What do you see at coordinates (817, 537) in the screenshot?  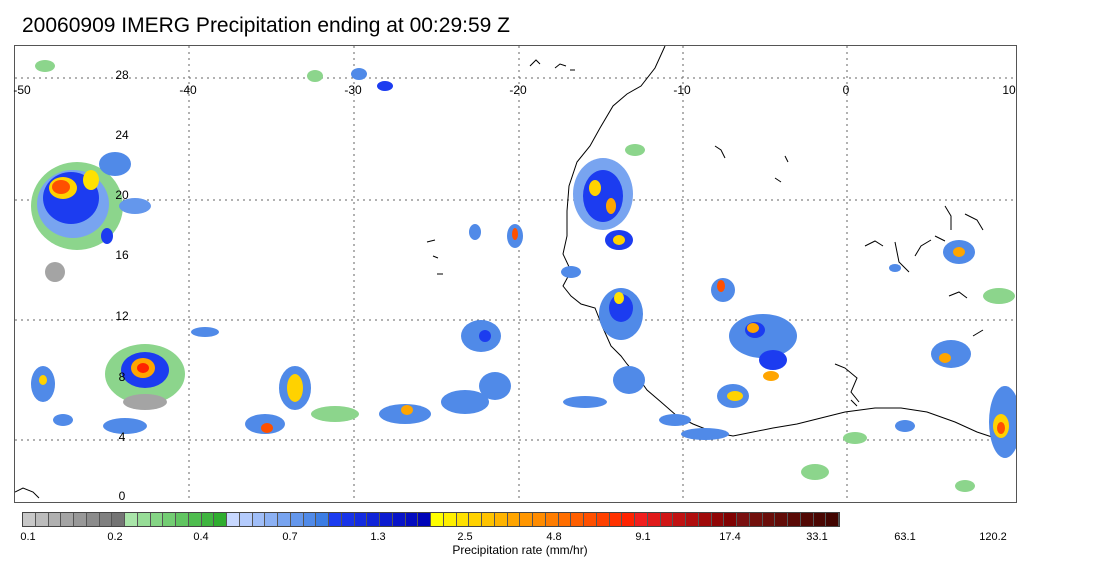 I see `colorbar-tick-label: 33.1` at bounding box center [817, 537].